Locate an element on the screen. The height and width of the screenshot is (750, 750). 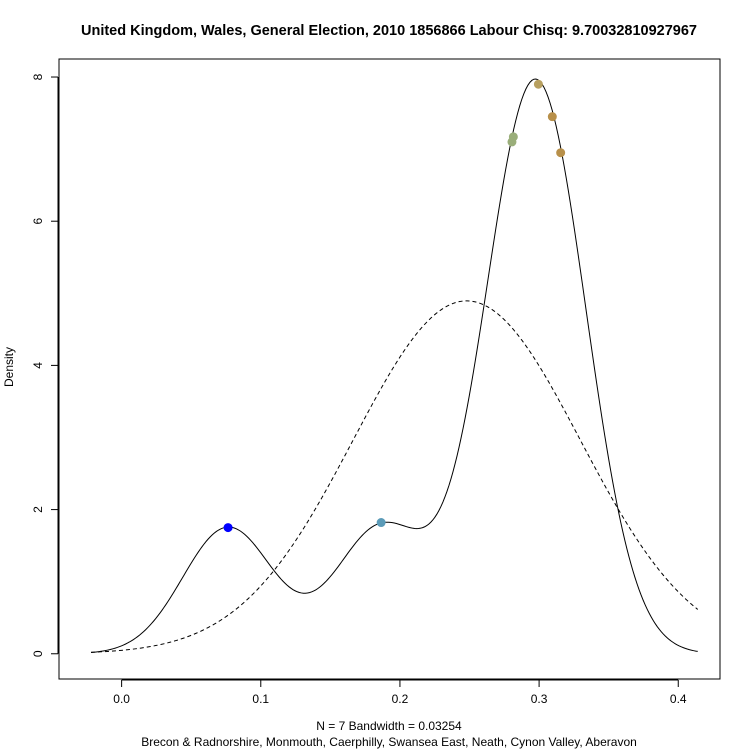
y-tick-label: 8 is located at coordinates (38, 76).